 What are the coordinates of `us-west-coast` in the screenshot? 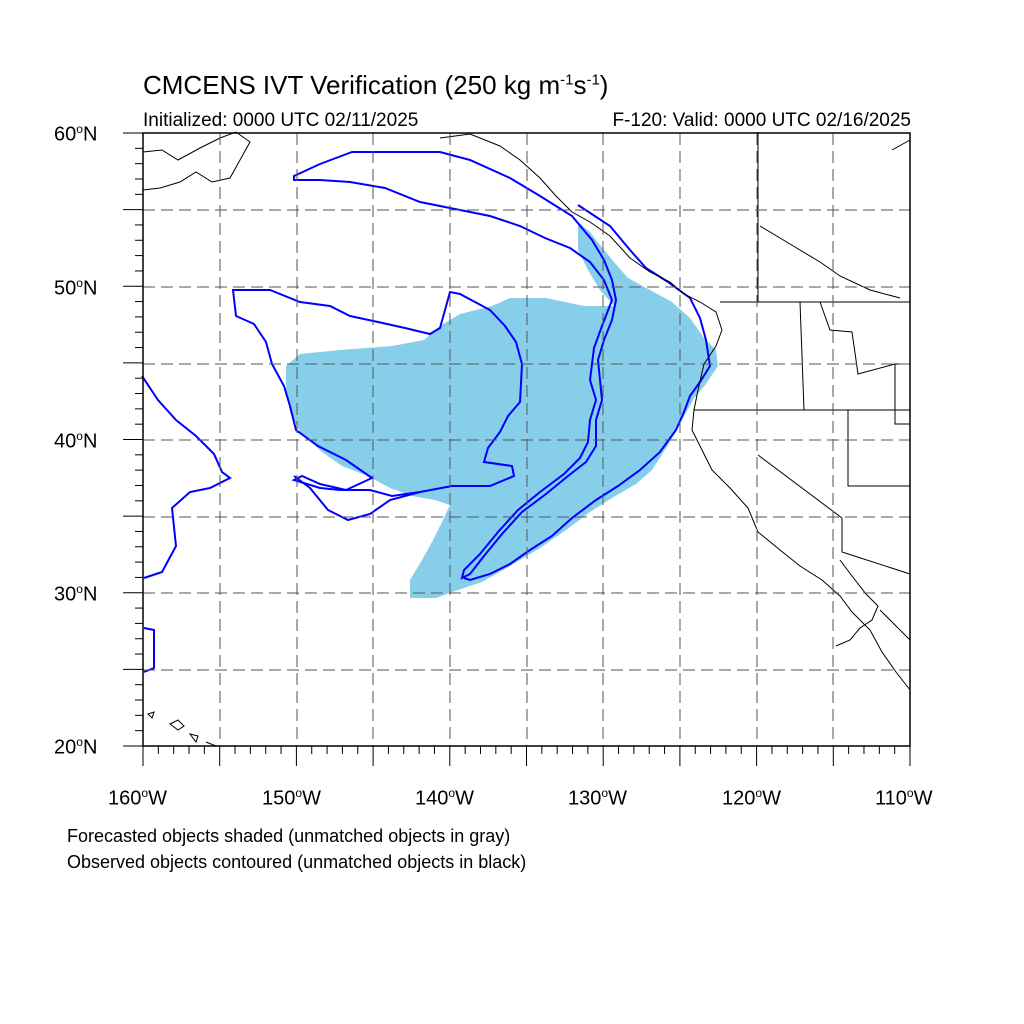 It's located at (801, 510).